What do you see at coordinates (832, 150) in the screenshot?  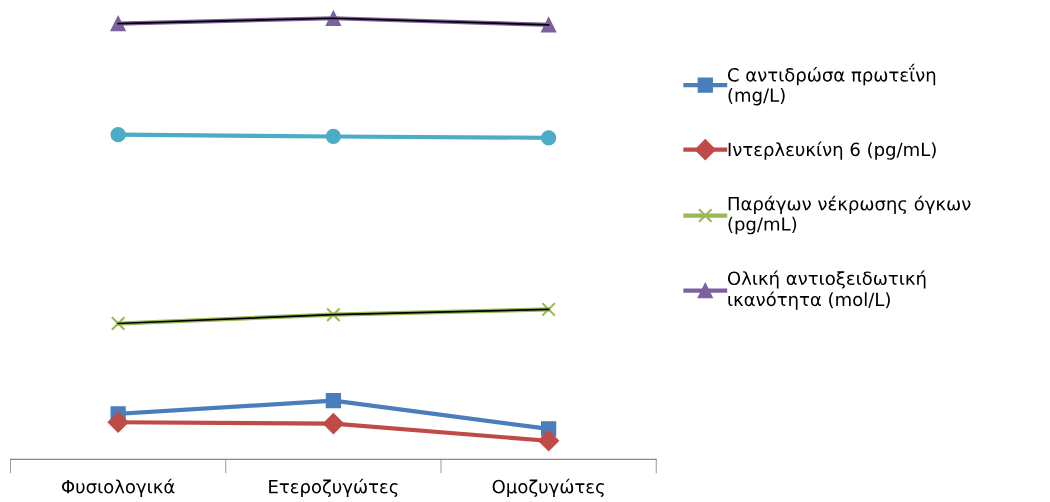 I see `legend-label: Ιντερλευκίνη 6 (pg/mL)` at bounding box center [832, 150].